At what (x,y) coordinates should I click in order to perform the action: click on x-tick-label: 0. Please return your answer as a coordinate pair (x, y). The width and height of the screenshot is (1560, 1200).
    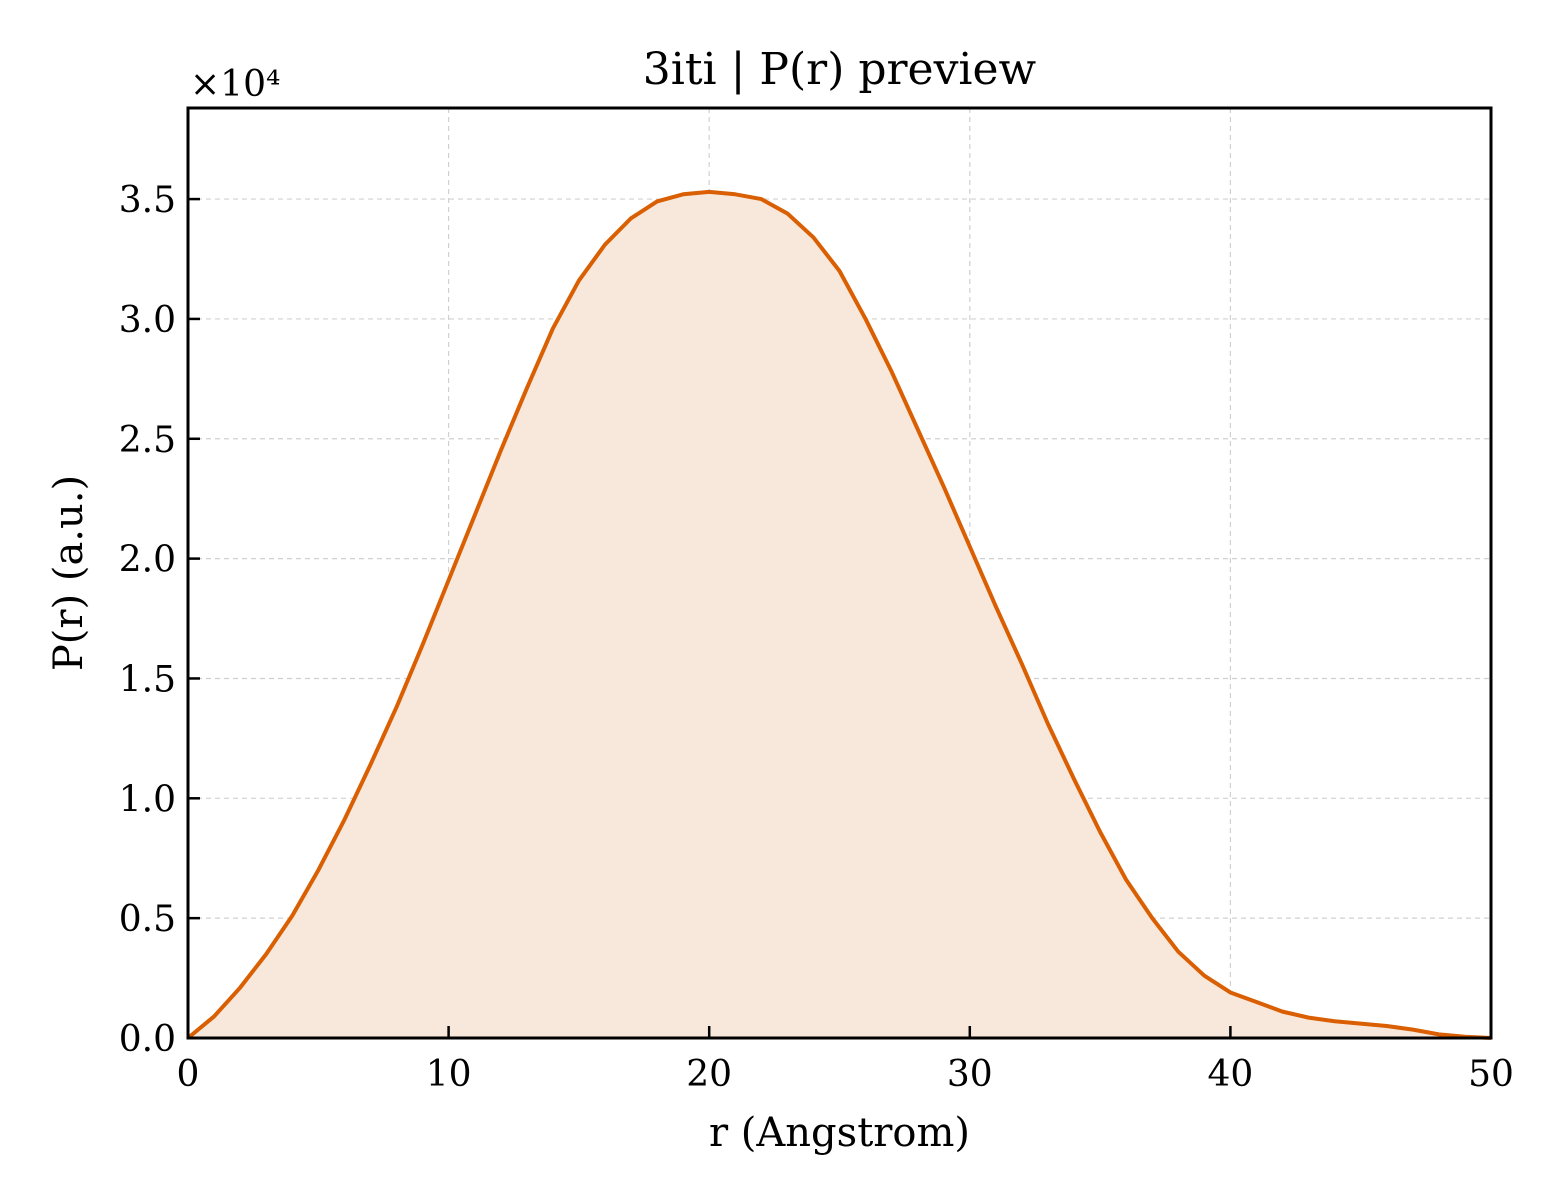
    Looking at the image, I should click on (188, 1074).